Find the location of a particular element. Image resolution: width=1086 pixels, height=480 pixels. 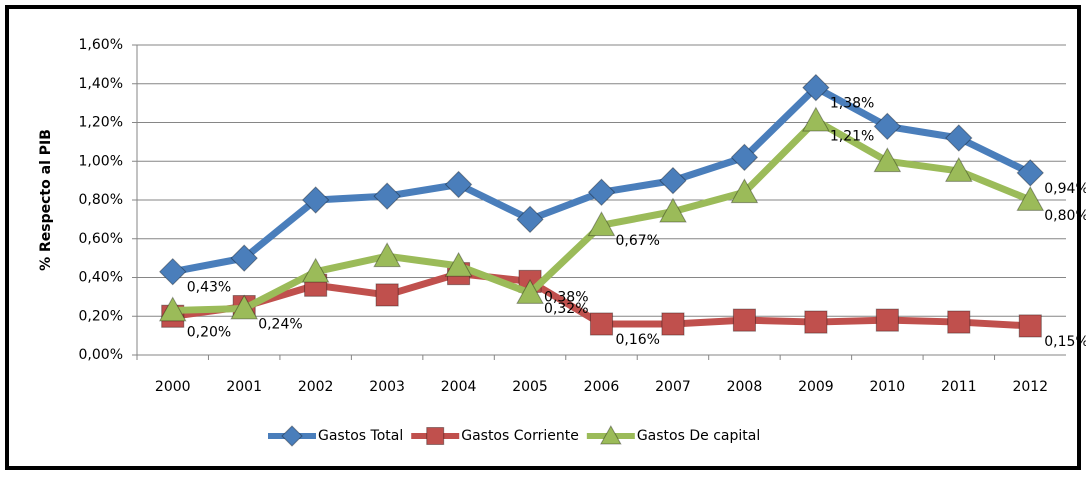

y-tick-label: 1,60% is located at coordinates (101, 45).